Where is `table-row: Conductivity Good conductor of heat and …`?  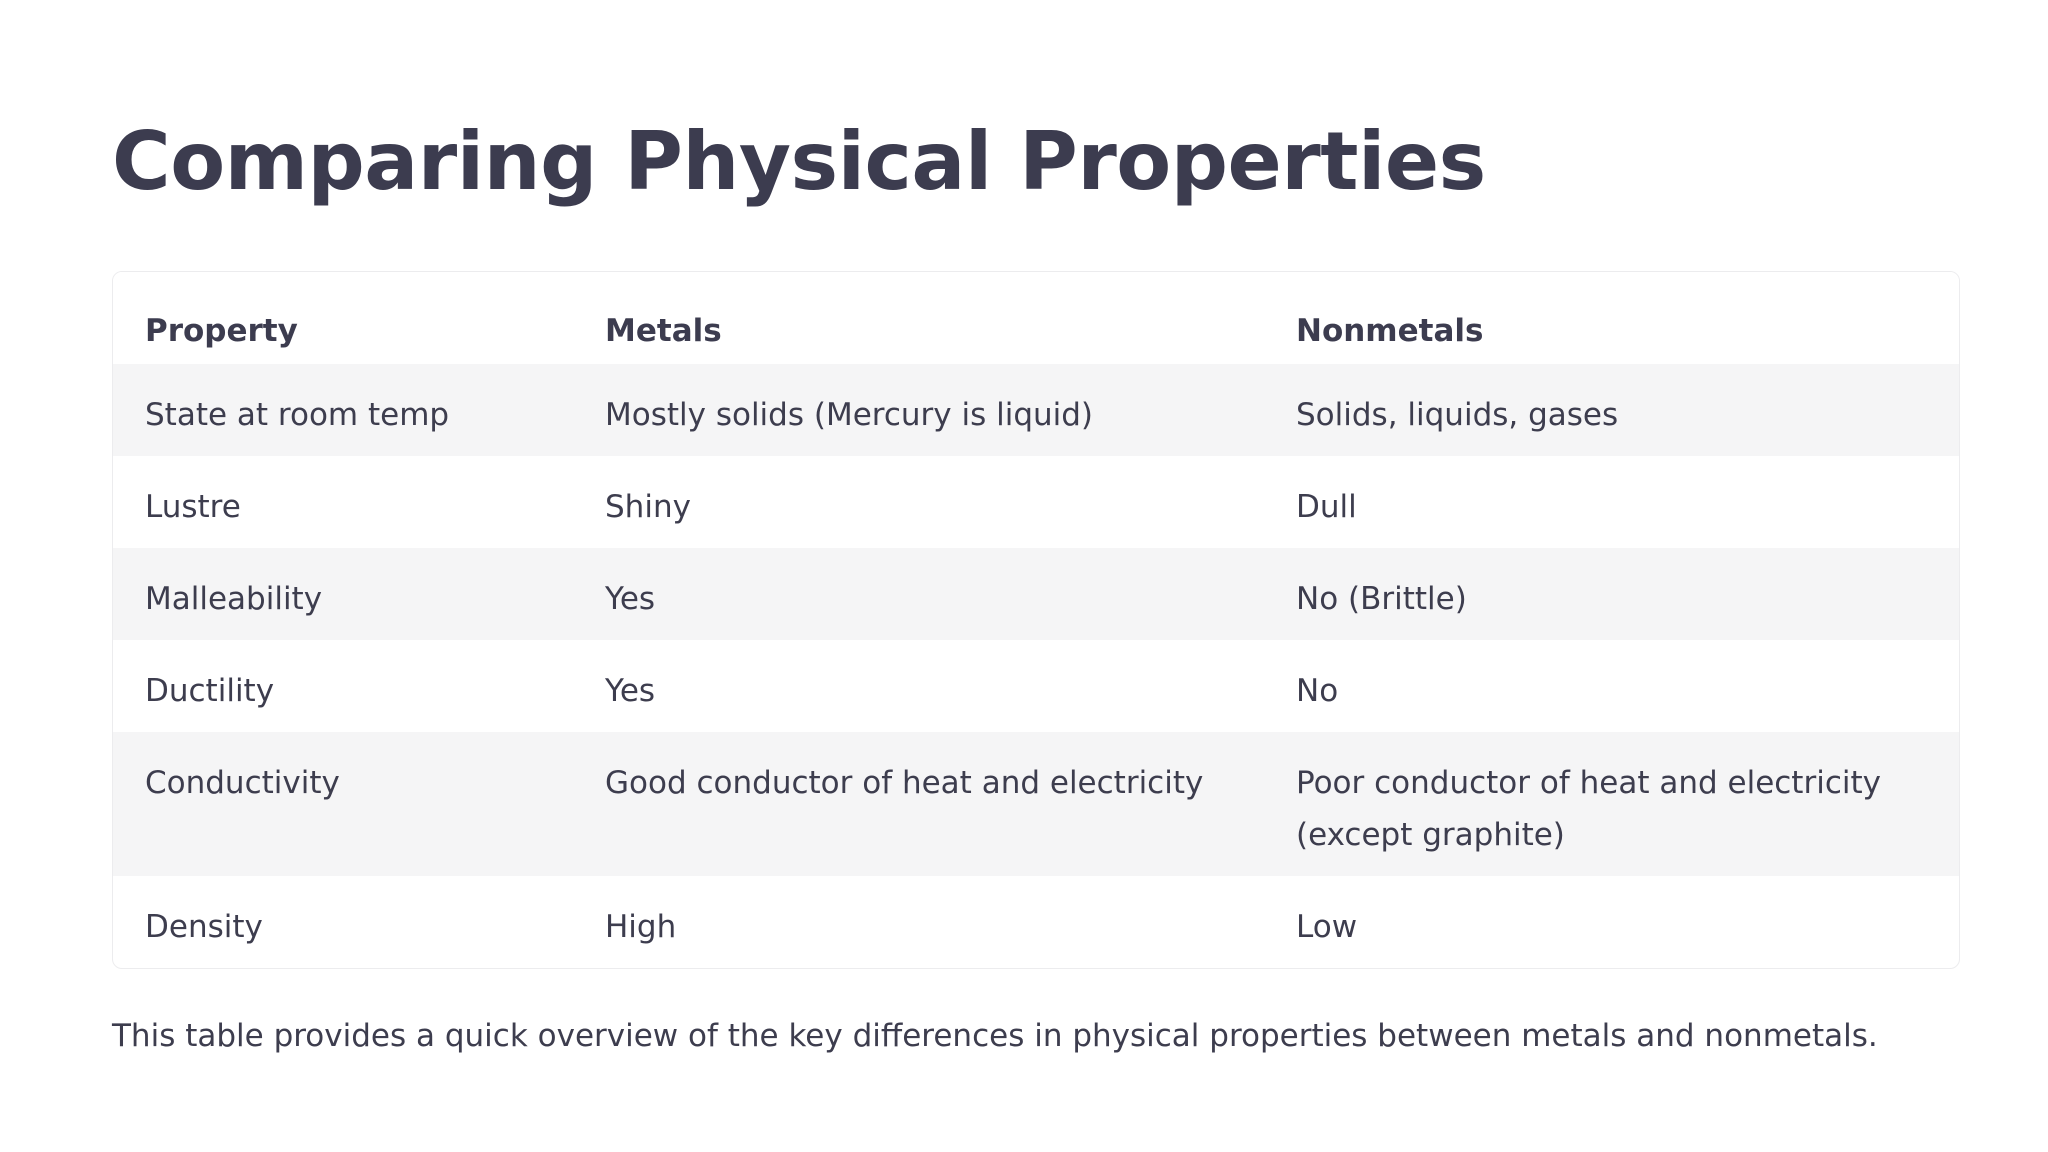
table-row: Conductivity Good conductor of heat and … is located at coordinates (1036, 804).